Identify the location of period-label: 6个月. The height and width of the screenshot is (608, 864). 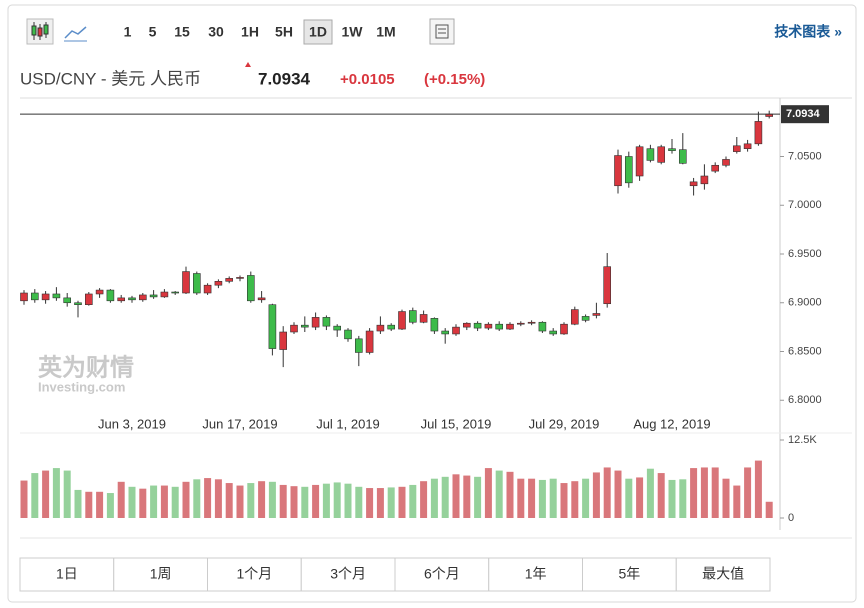
(442, 574).